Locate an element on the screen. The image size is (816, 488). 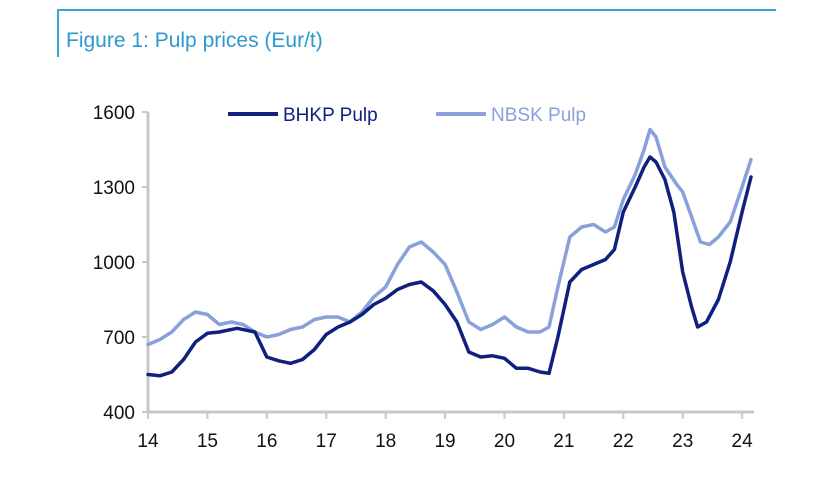
legend-label-nbsk-pulp: NBSK Pulp is located at coordinates (538, 115).